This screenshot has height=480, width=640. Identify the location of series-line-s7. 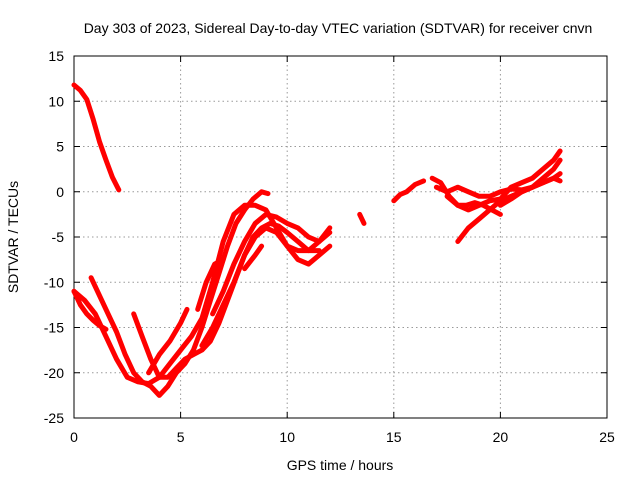
(266, 287).